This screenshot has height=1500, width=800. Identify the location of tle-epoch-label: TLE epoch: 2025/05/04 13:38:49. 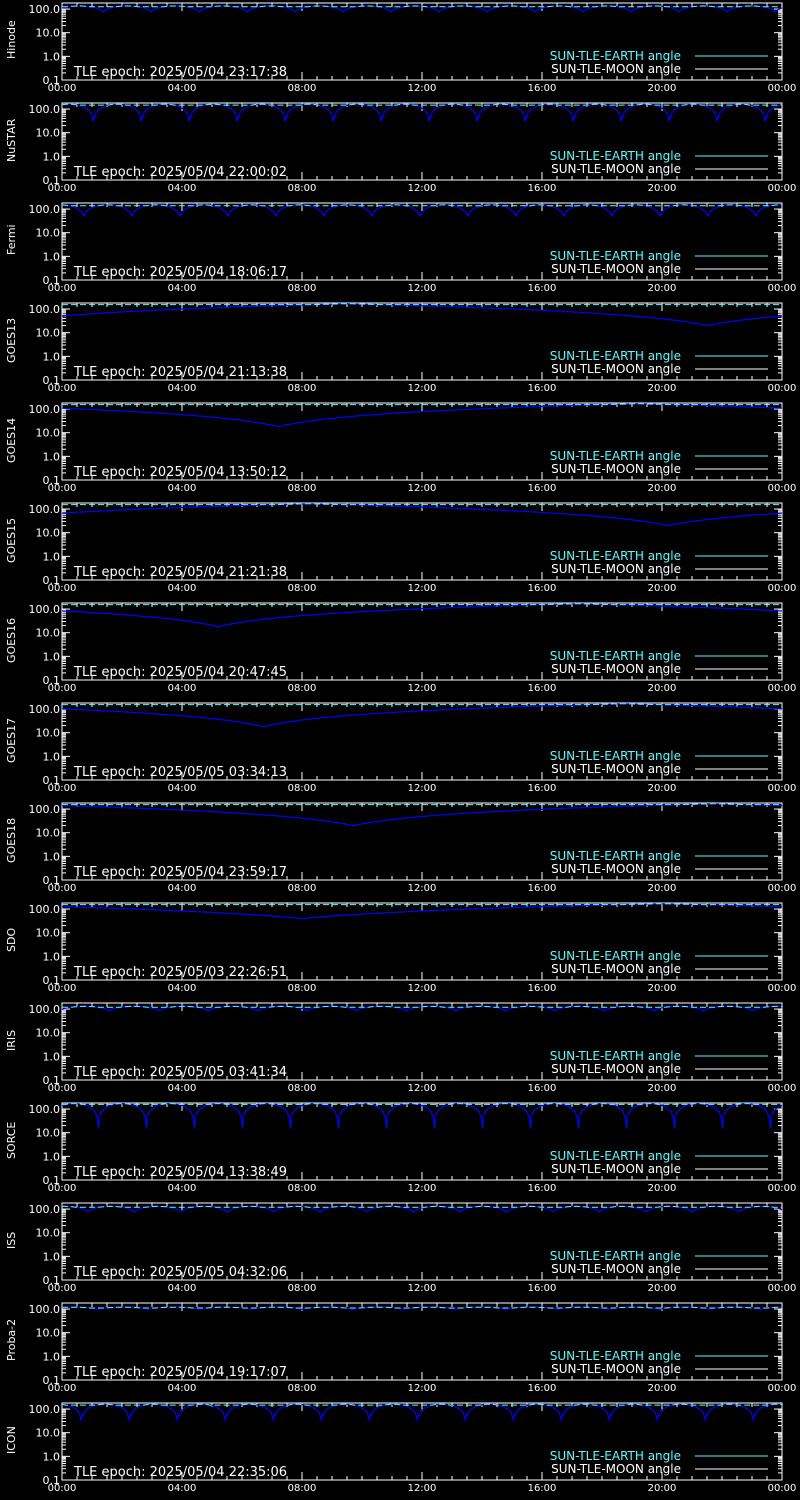
(180, 1172).